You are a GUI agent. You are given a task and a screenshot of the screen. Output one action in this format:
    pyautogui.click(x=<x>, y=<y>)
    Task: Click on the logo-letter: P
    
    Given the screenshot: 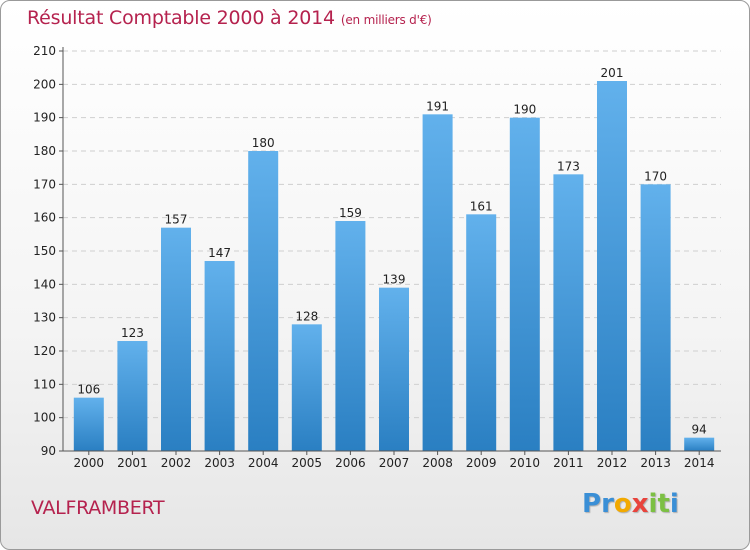 What is the action you would take?
    pyautogui.click(x=592, y=504)
    